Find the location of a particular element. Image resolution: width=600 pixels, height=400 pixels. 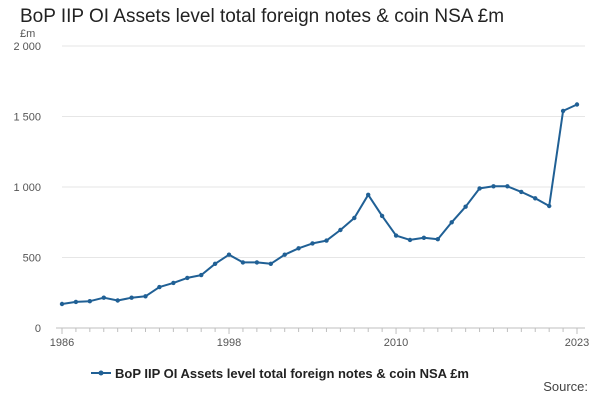

x-tick-label: 2023 is located at coordinates (577, 343).